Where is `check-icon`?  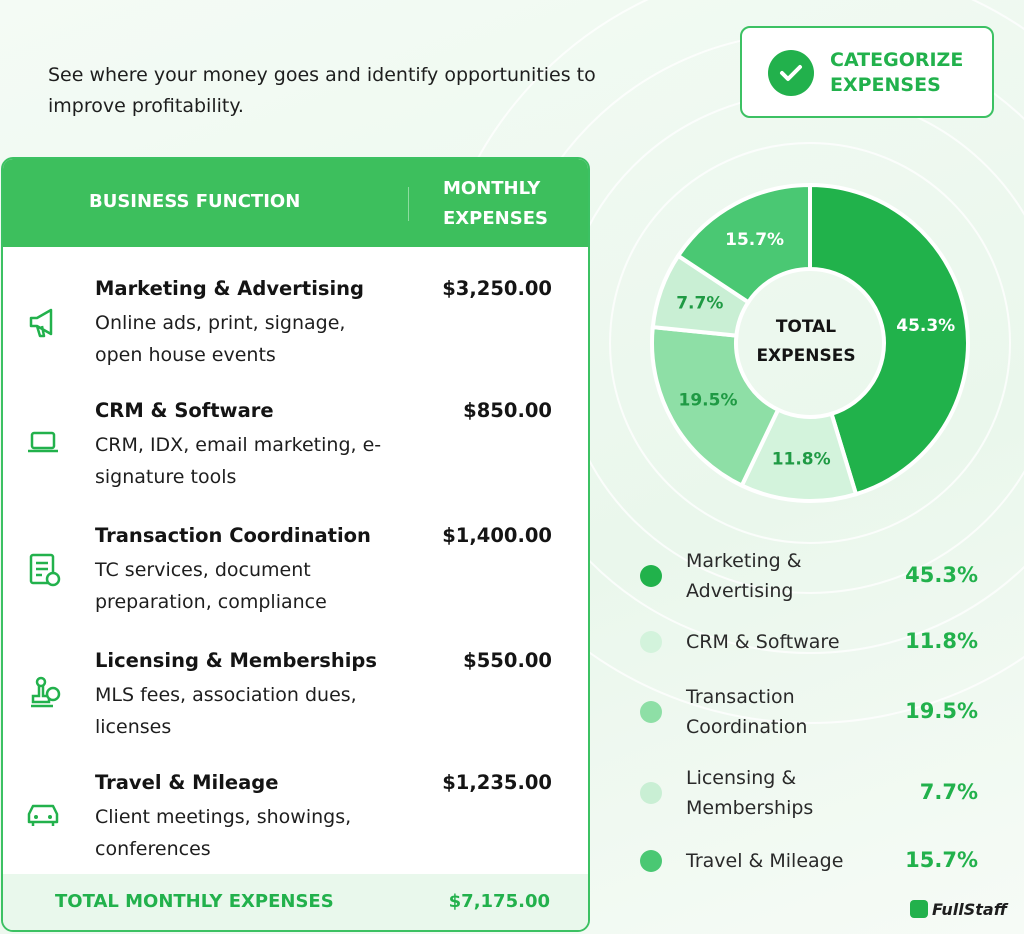
check-icon is located at coordinates (791, 73).